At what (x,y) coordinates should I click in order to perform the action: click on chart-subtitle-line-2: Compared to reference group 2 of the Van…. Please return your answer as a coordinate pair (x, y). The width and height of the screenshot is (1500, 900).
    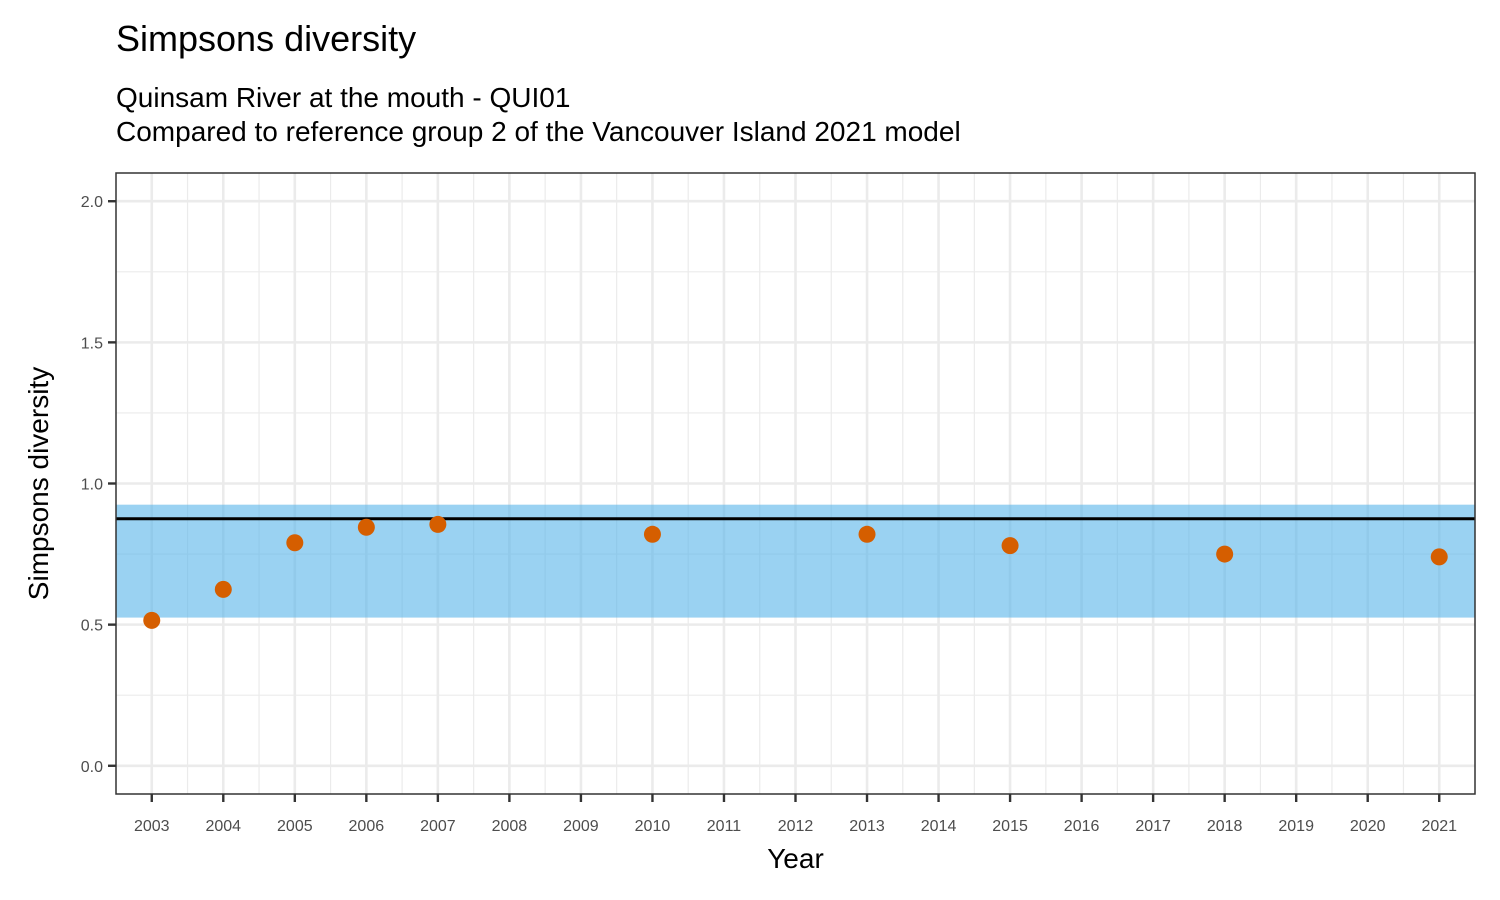
    Looking at the image, I should click on (538, 131).